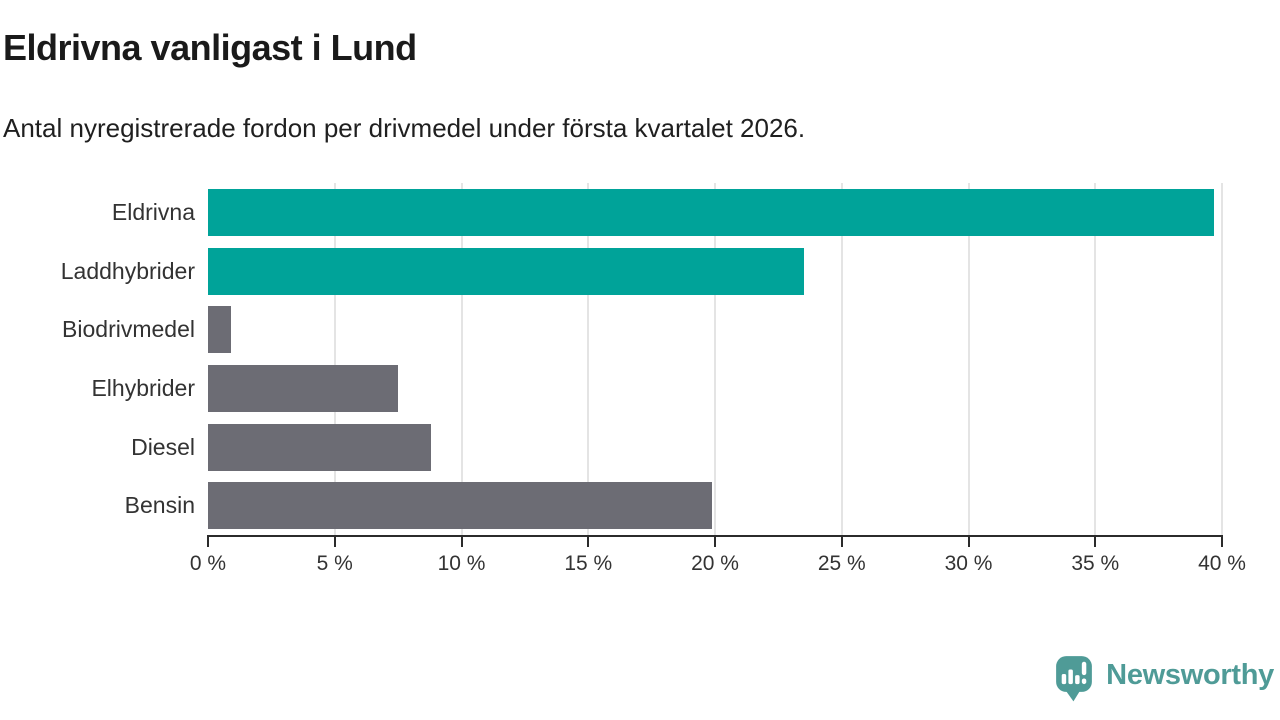  What do you see at coordinates (208, 563) in the screenshot?
I see `x-tick-label-0: 0 %` at bounding box center [208, 563].